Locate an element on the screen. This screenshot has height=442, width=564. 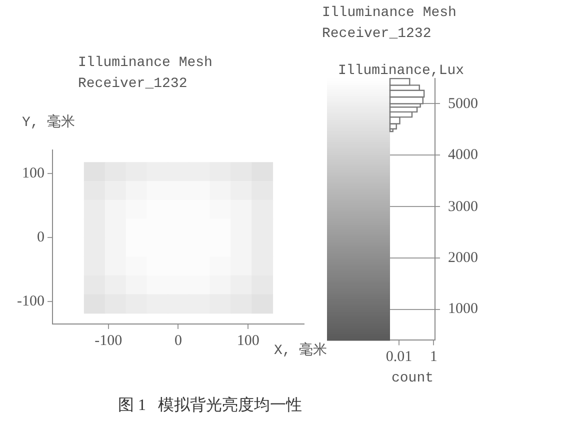
color-bar-label: 4000 is located at coordinates (463, 156).